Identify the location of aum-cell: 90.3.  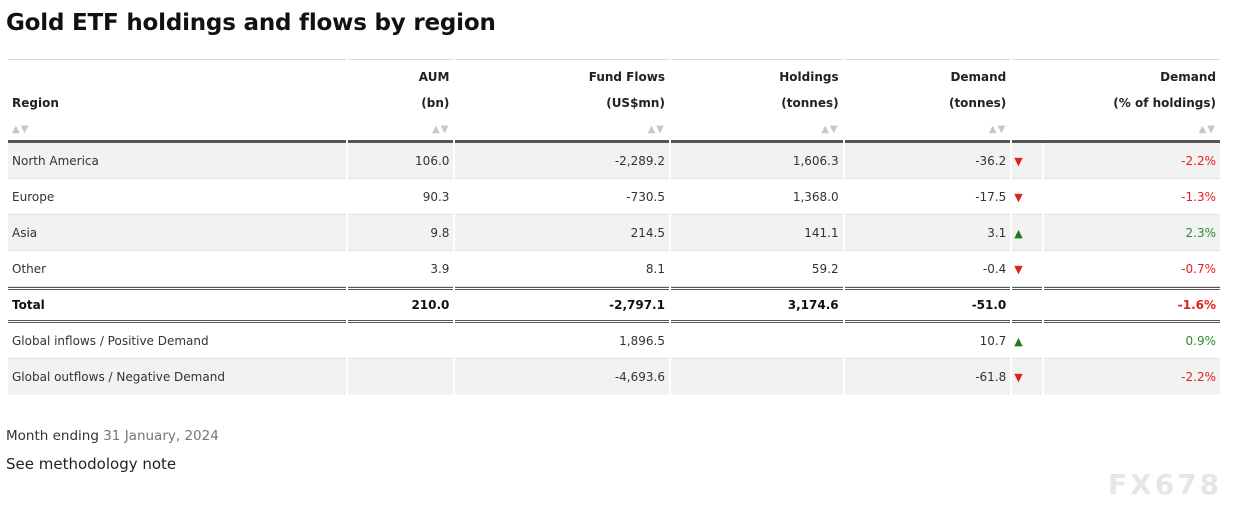
(400, 197).